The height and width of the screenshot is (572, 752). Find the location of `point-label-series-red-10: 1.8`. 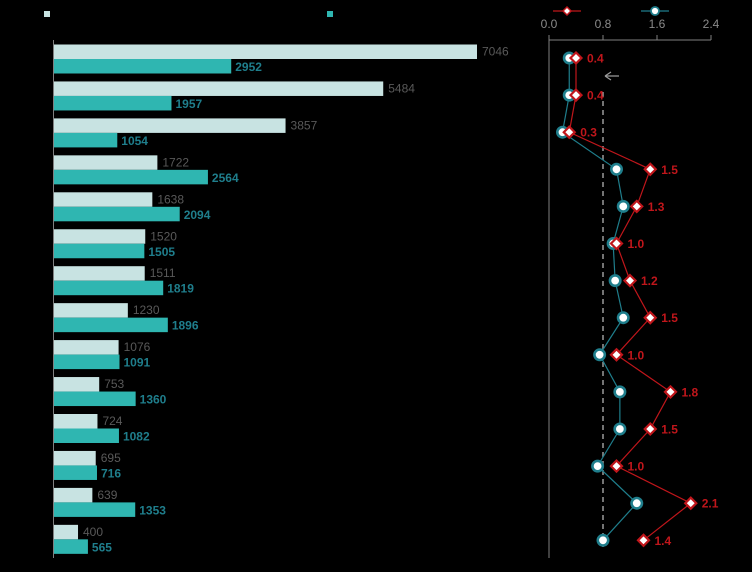

point-label-series-red-10: 1.8 is located at coordinates (690, 392).